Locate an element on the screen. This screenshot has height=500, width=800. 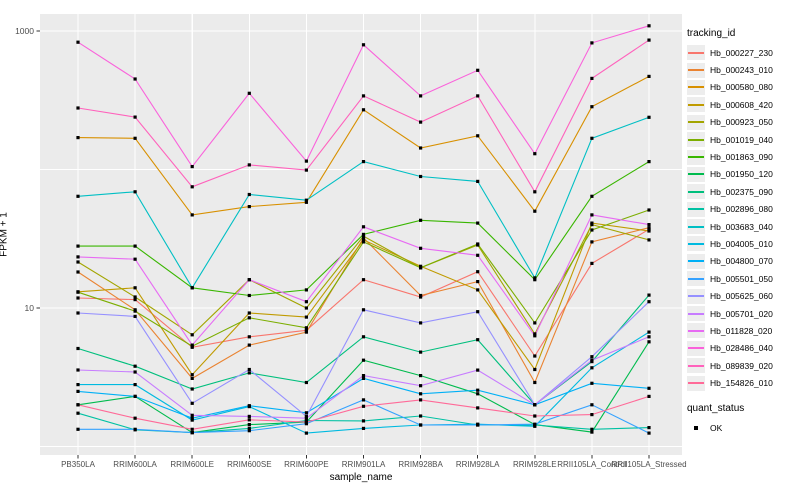
x-tick-label: RRIM928BA is located at coordinates (420, 464).